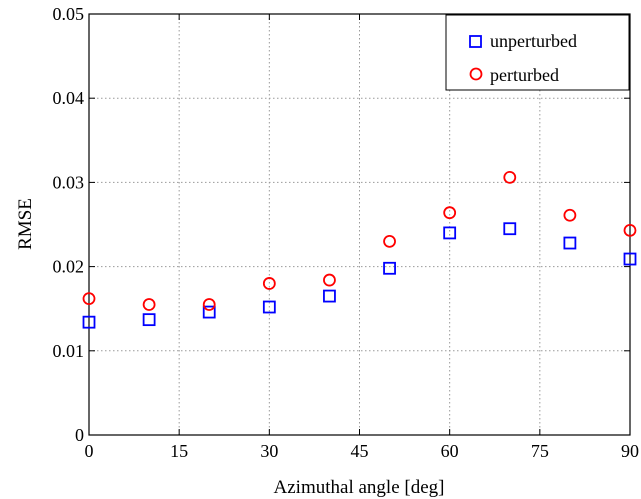 The width and height of the screenshot is (641, 499). I want to click on x-tick-label: 15, so click(179, 451).